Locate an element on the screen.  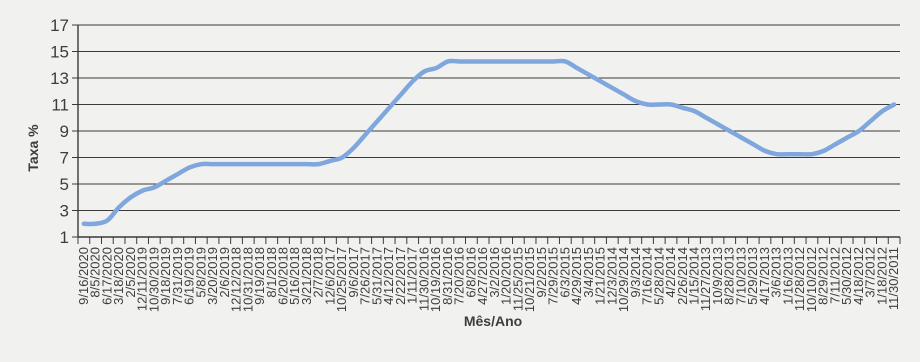
x-tick-label: 10/19/2016 is located at coordinates (435, 279).